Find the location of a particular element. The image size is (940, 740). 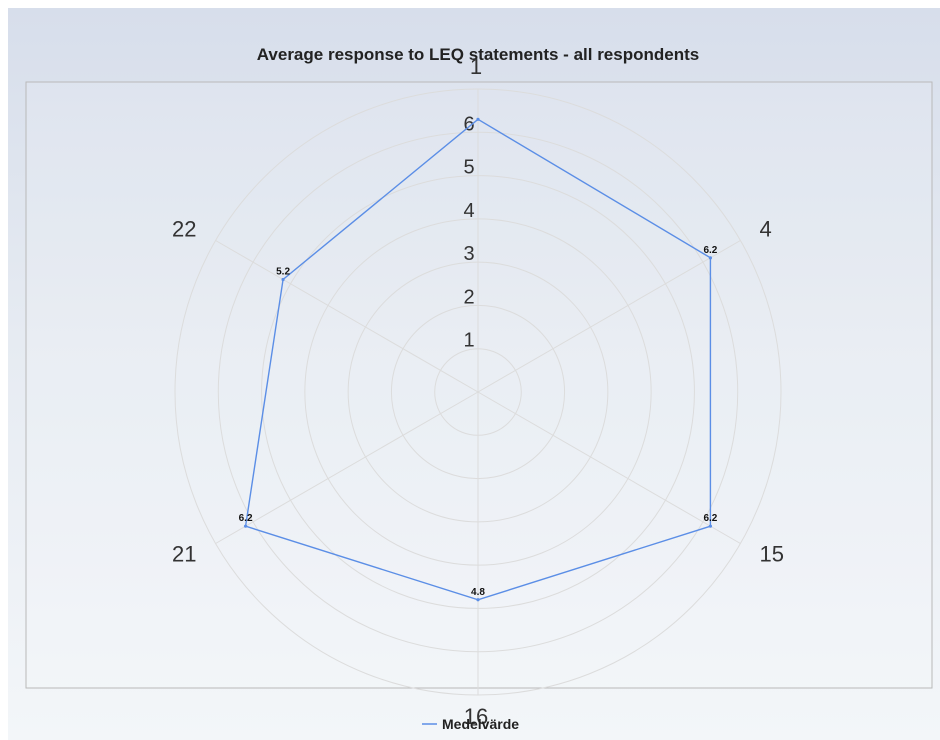

category-label-15: 15 is located at coordinates (771, 554).